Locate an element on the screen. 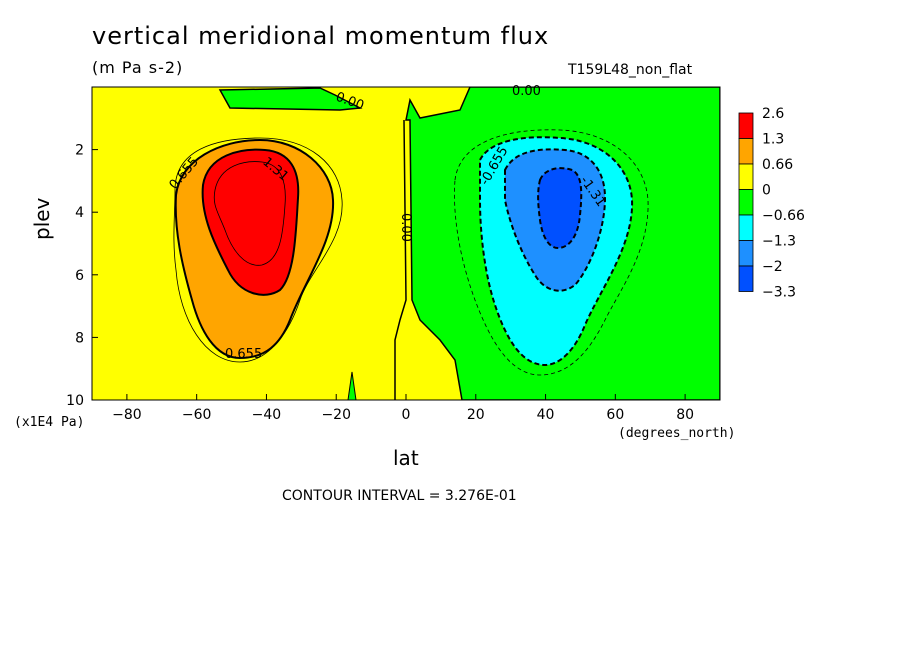 This screenshot has height=654, width=904. x-tick-label: −60 is located at coordinates (197, 415).